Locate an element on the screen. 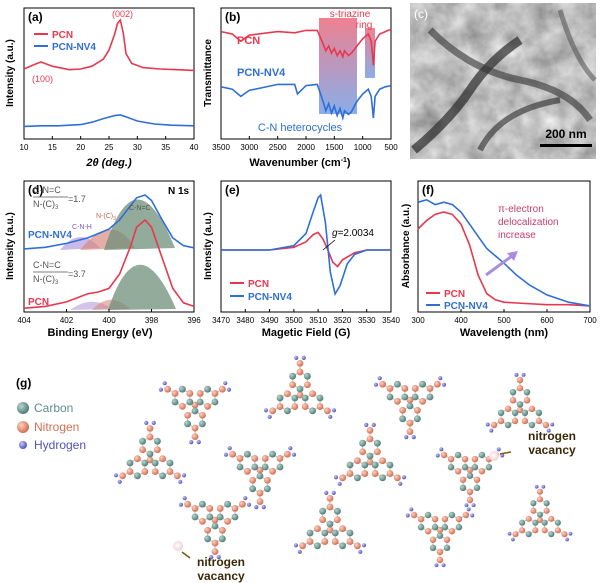 The height and width of the screenshot is (583, 600). annot-arrow-head is located at coordinates (512, 256).